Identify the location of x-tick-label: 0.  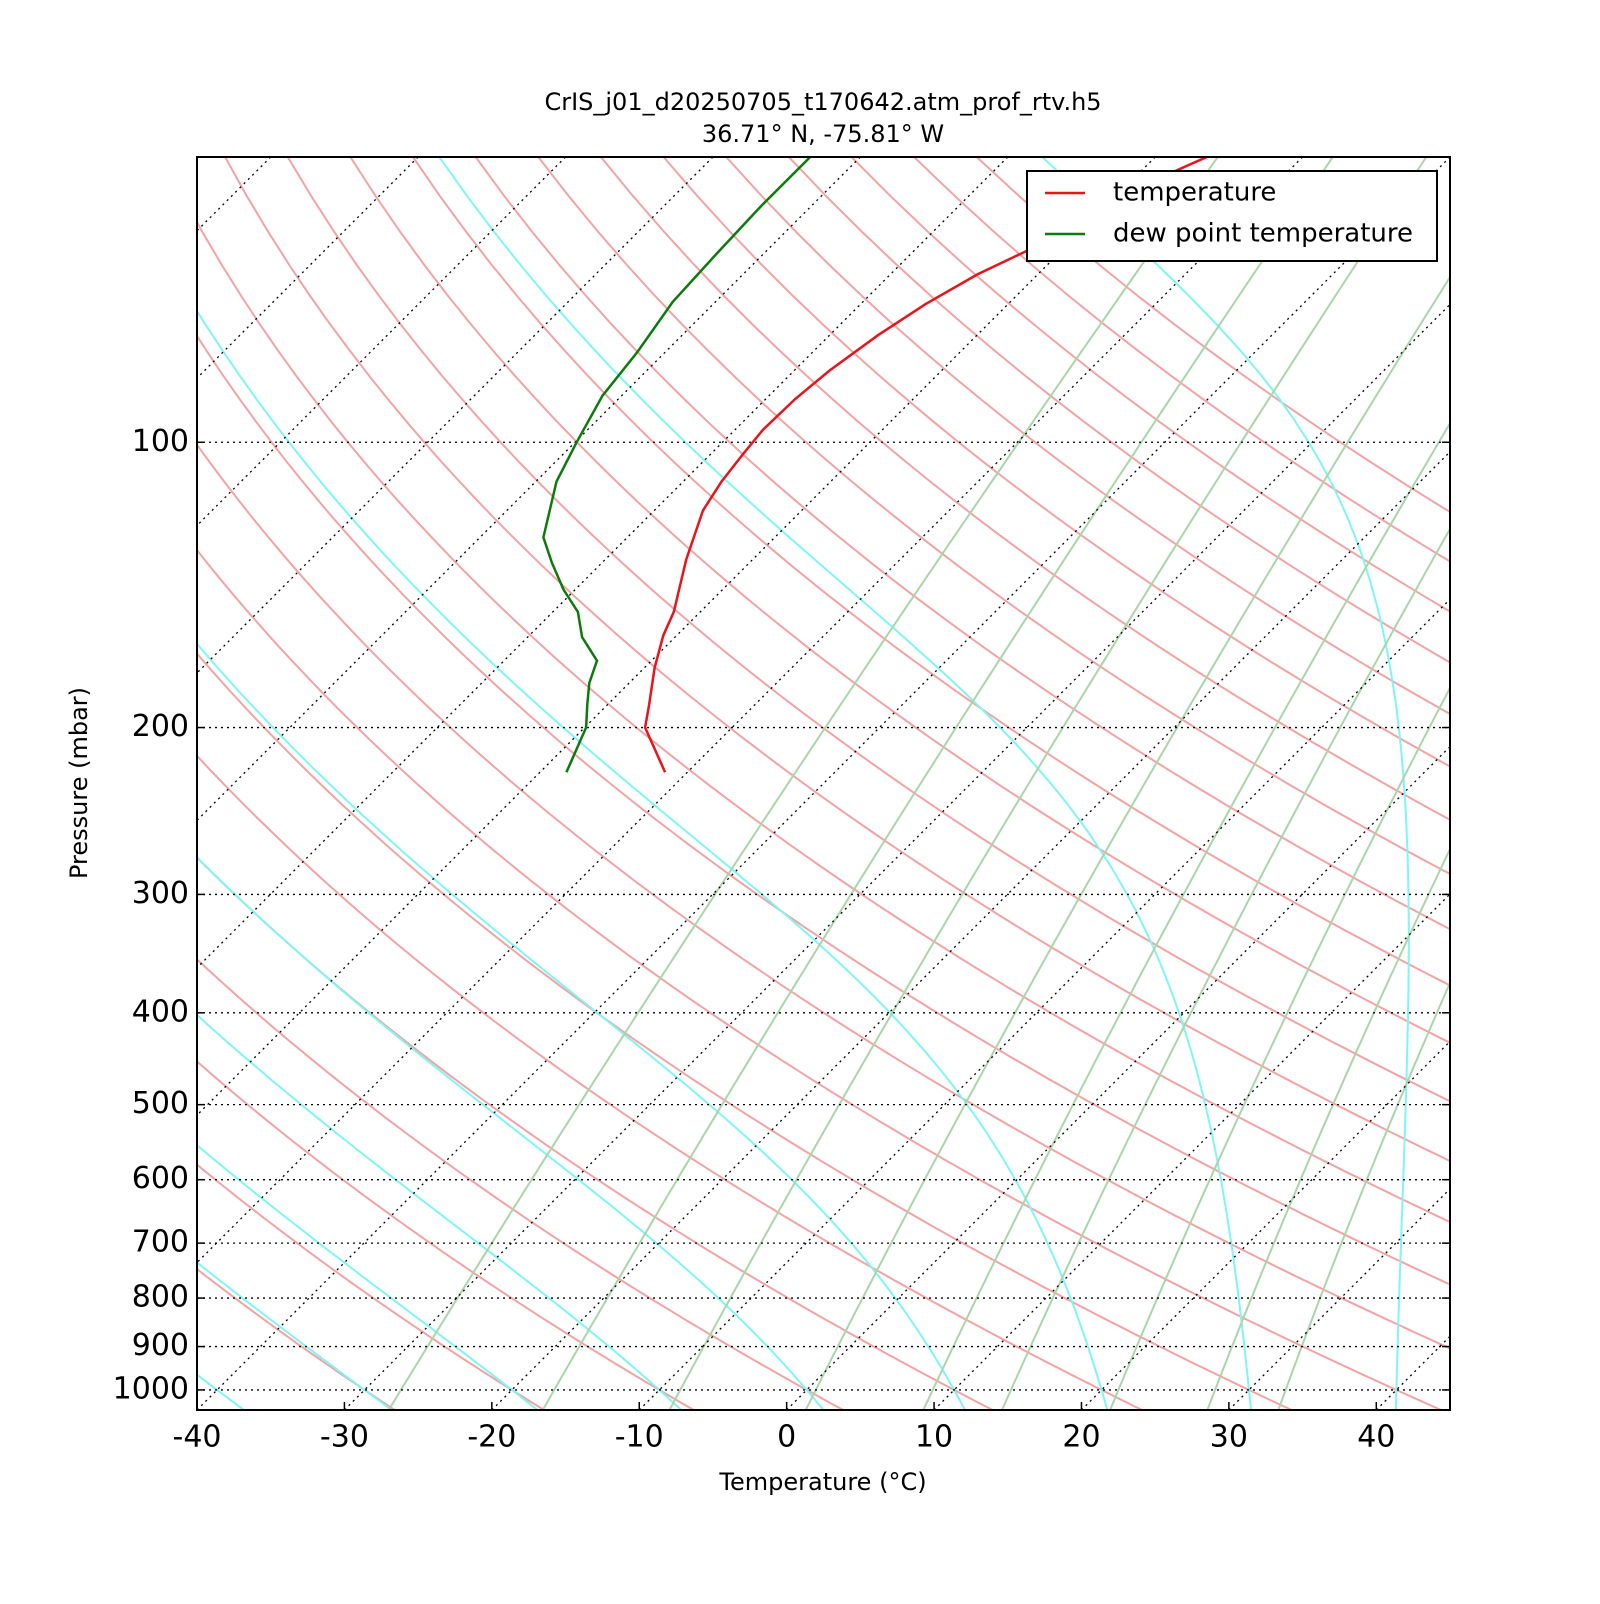
(786, 1437).